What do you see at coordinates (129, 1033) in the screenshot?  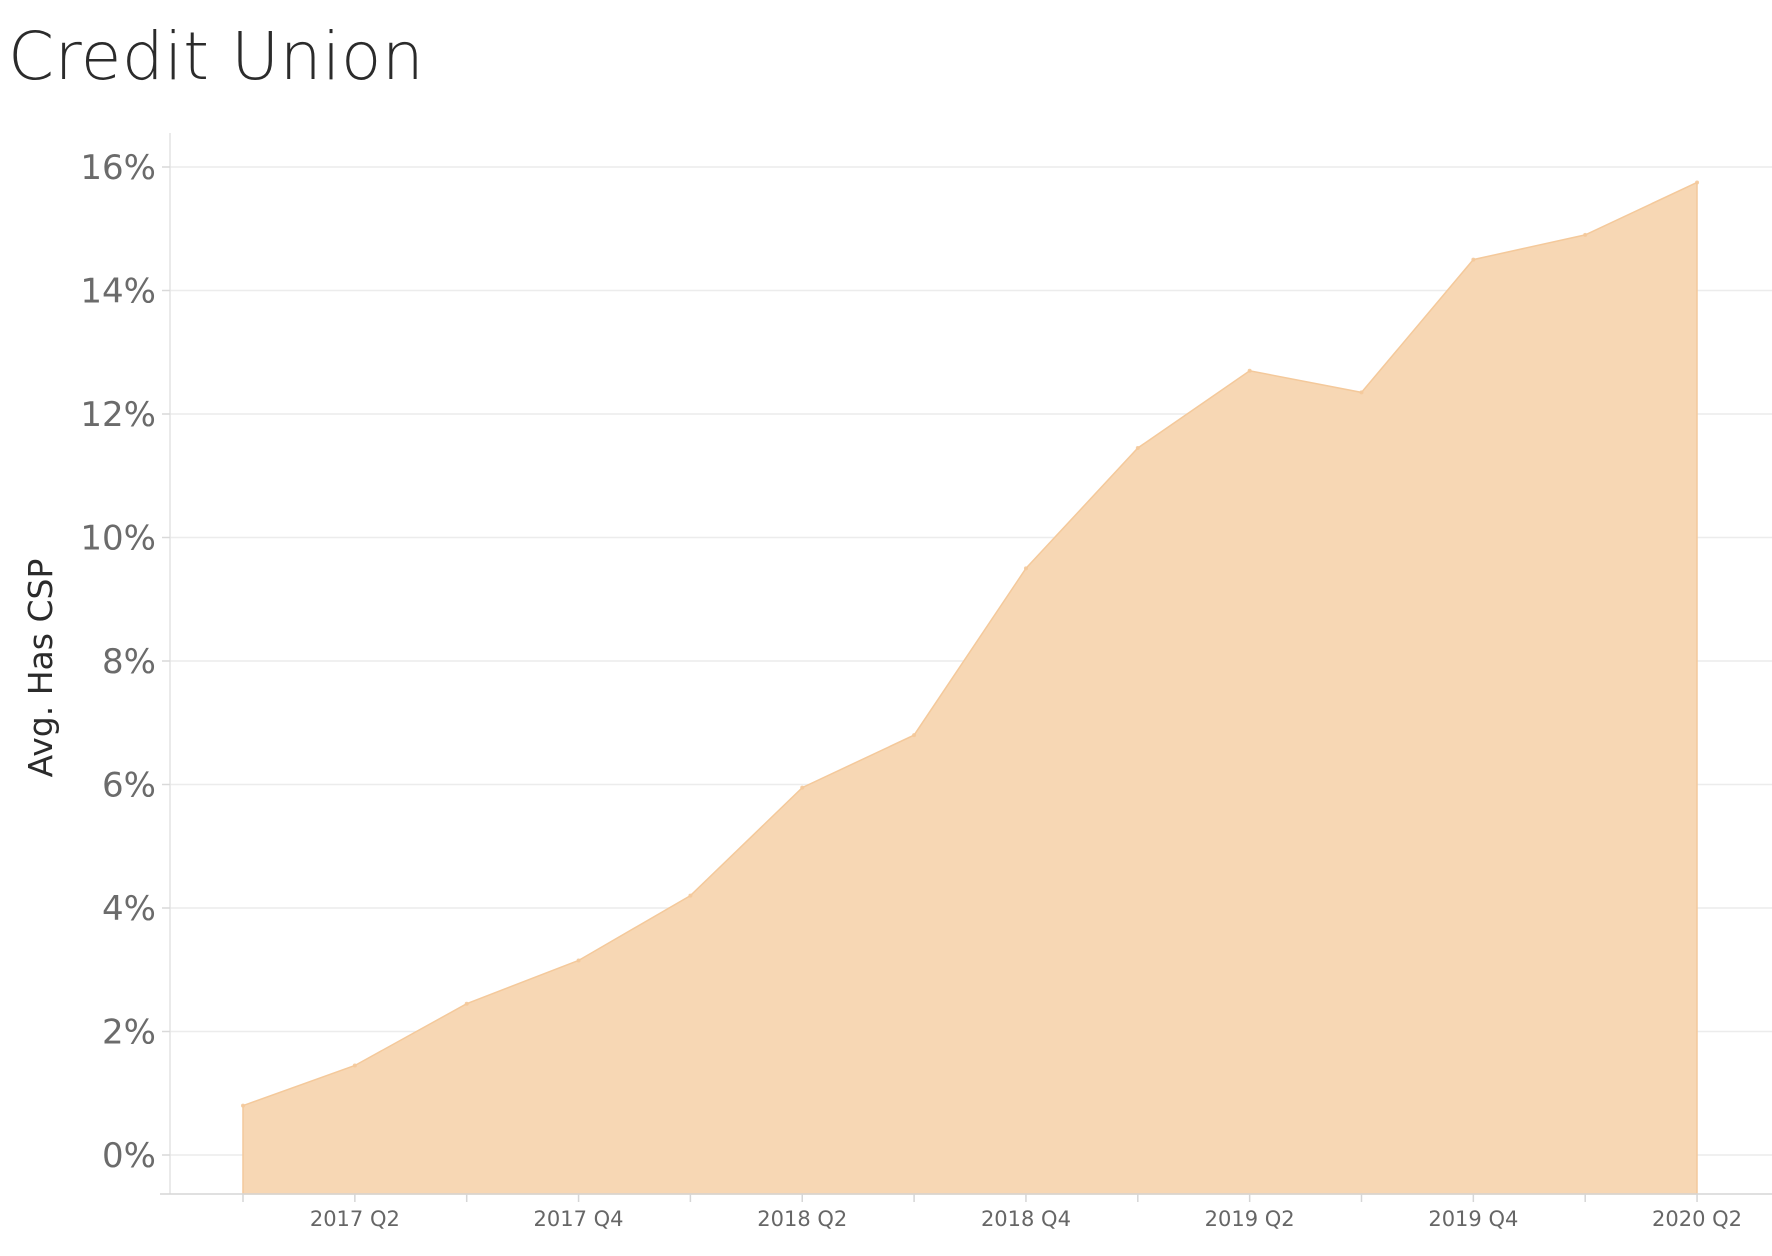 I see `y-tick-label: 2%` at bounding box center [129, 1033].